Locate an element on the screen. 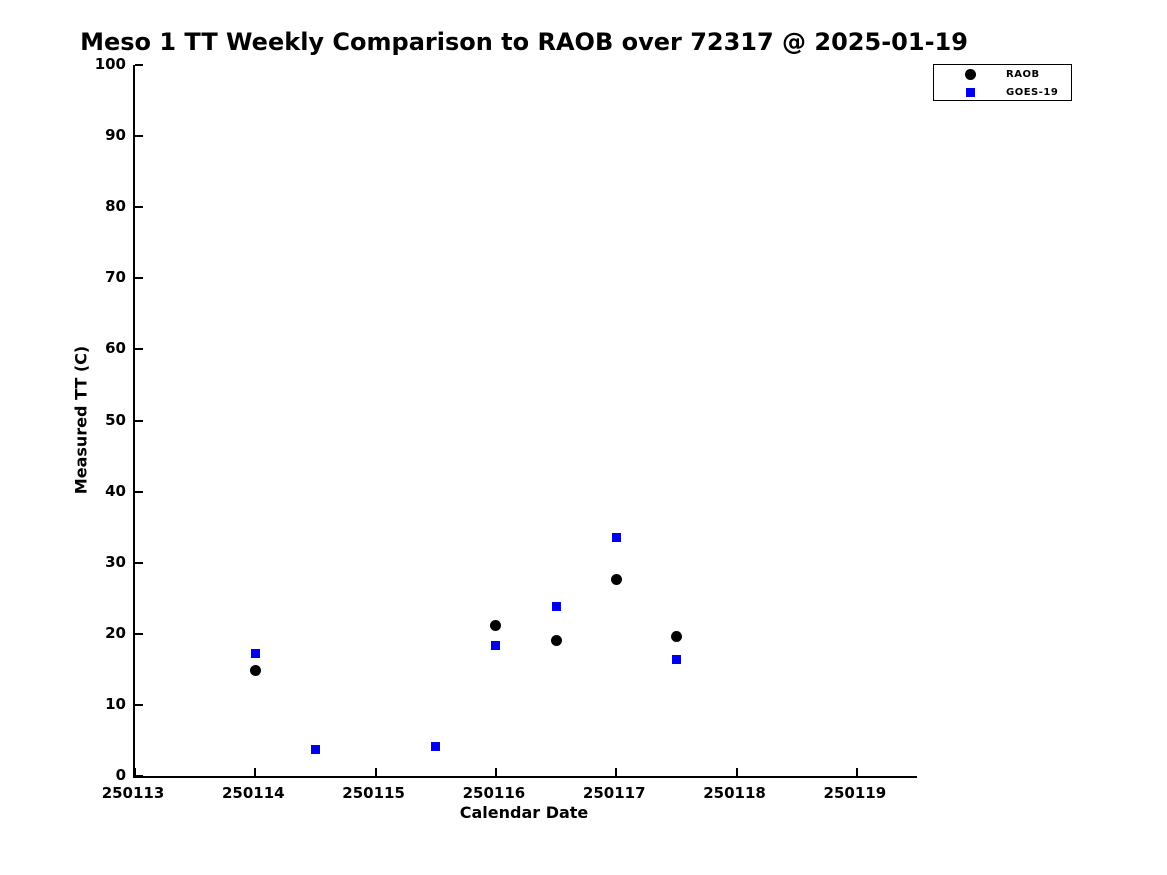 The width and height of the screenshot is (1167, 875). goes-19-square-marker-icon is located at coordinates (970, 92).